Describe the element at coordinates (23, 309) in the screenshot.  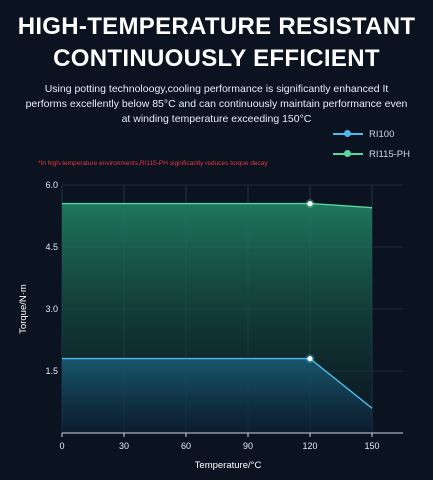
I see `y-axis-label: Torque/N·m` at that location.